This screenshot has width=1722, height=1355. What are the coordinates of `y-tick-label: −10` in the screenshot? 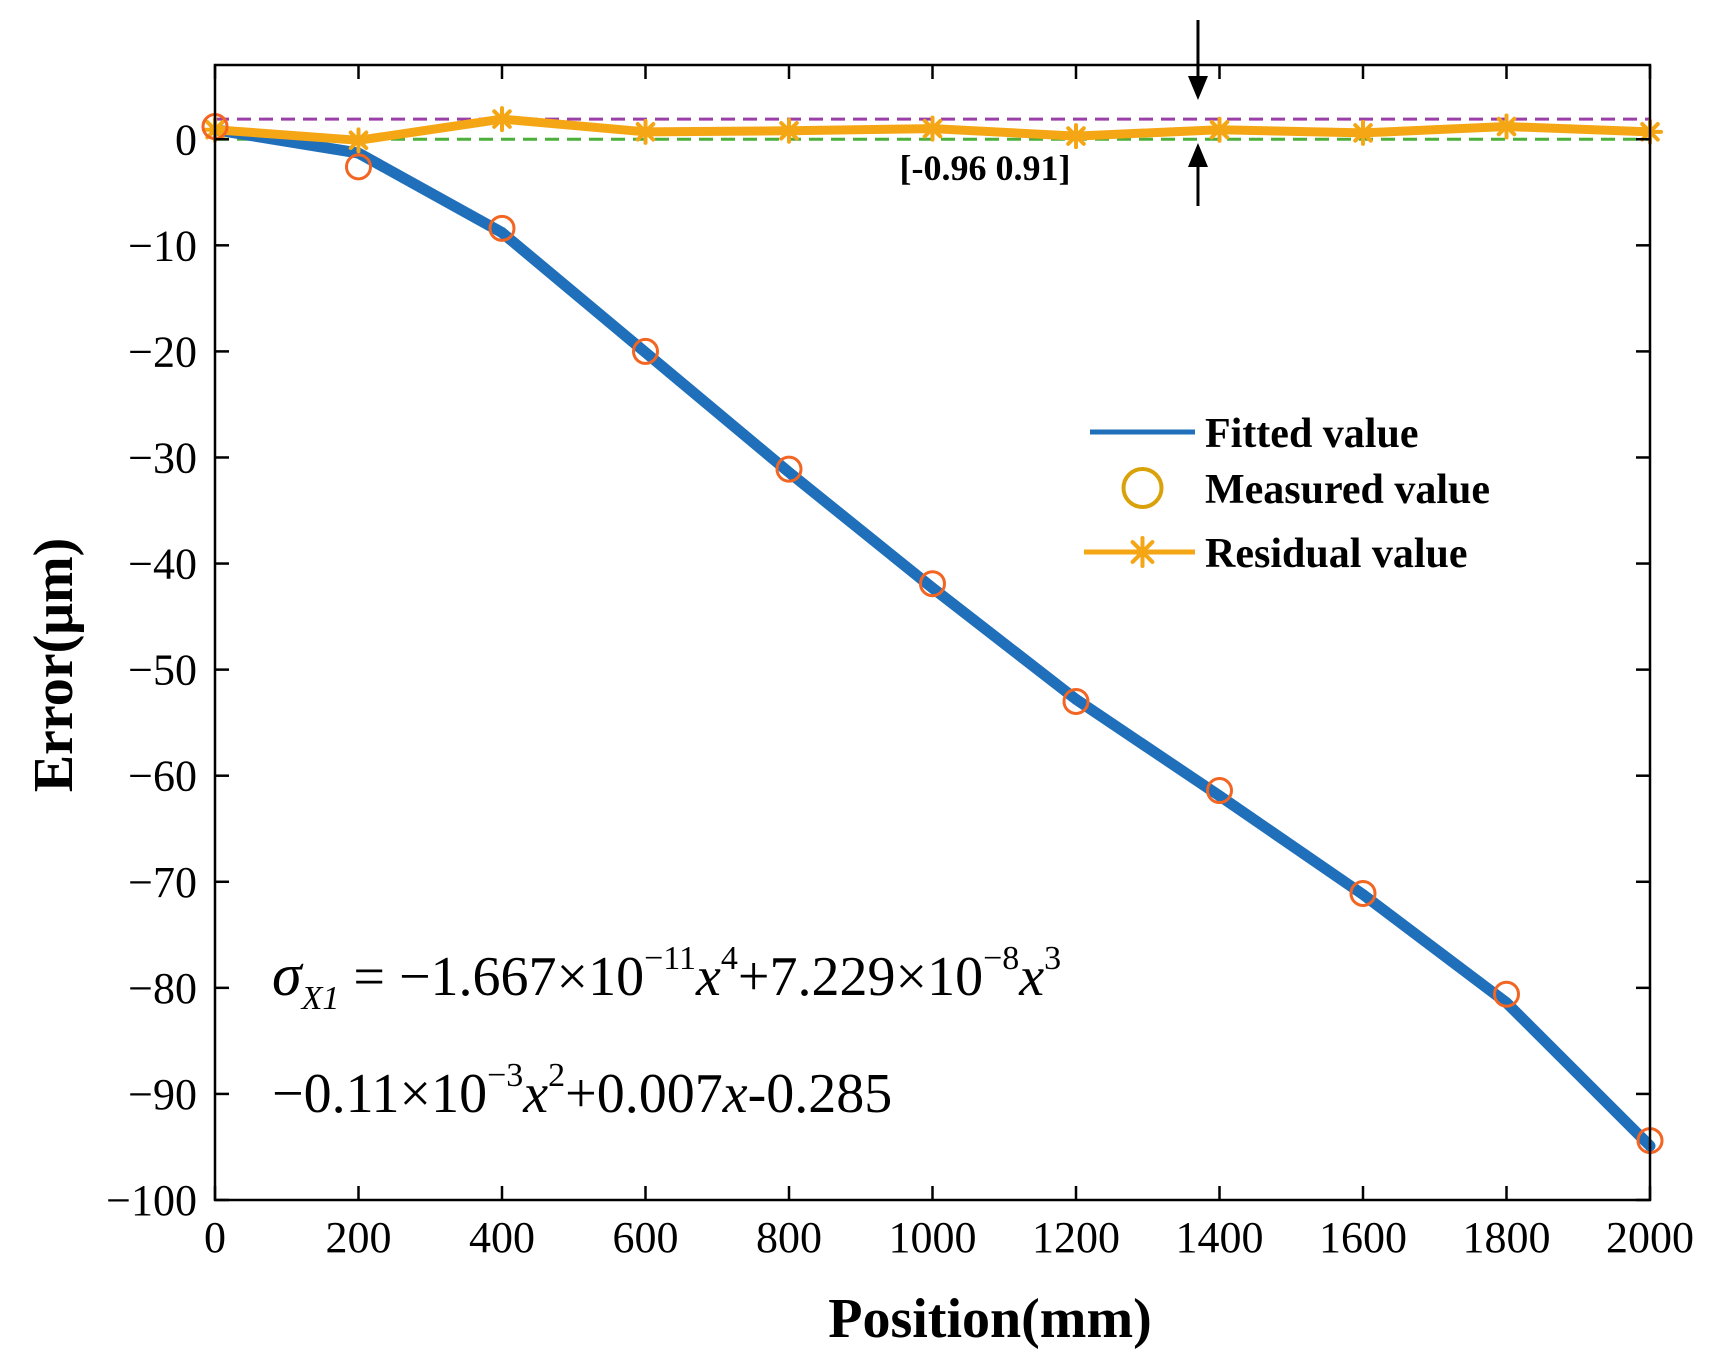 It's located at (162, 245).